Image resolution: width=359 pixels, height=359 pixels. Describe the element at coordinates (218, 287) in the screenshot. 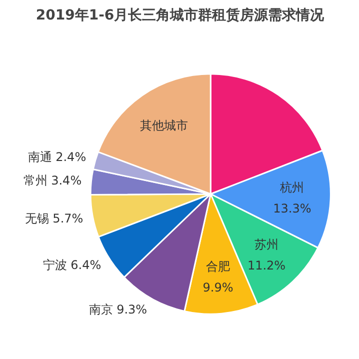

I see `data-label: 9.9%` at that location.